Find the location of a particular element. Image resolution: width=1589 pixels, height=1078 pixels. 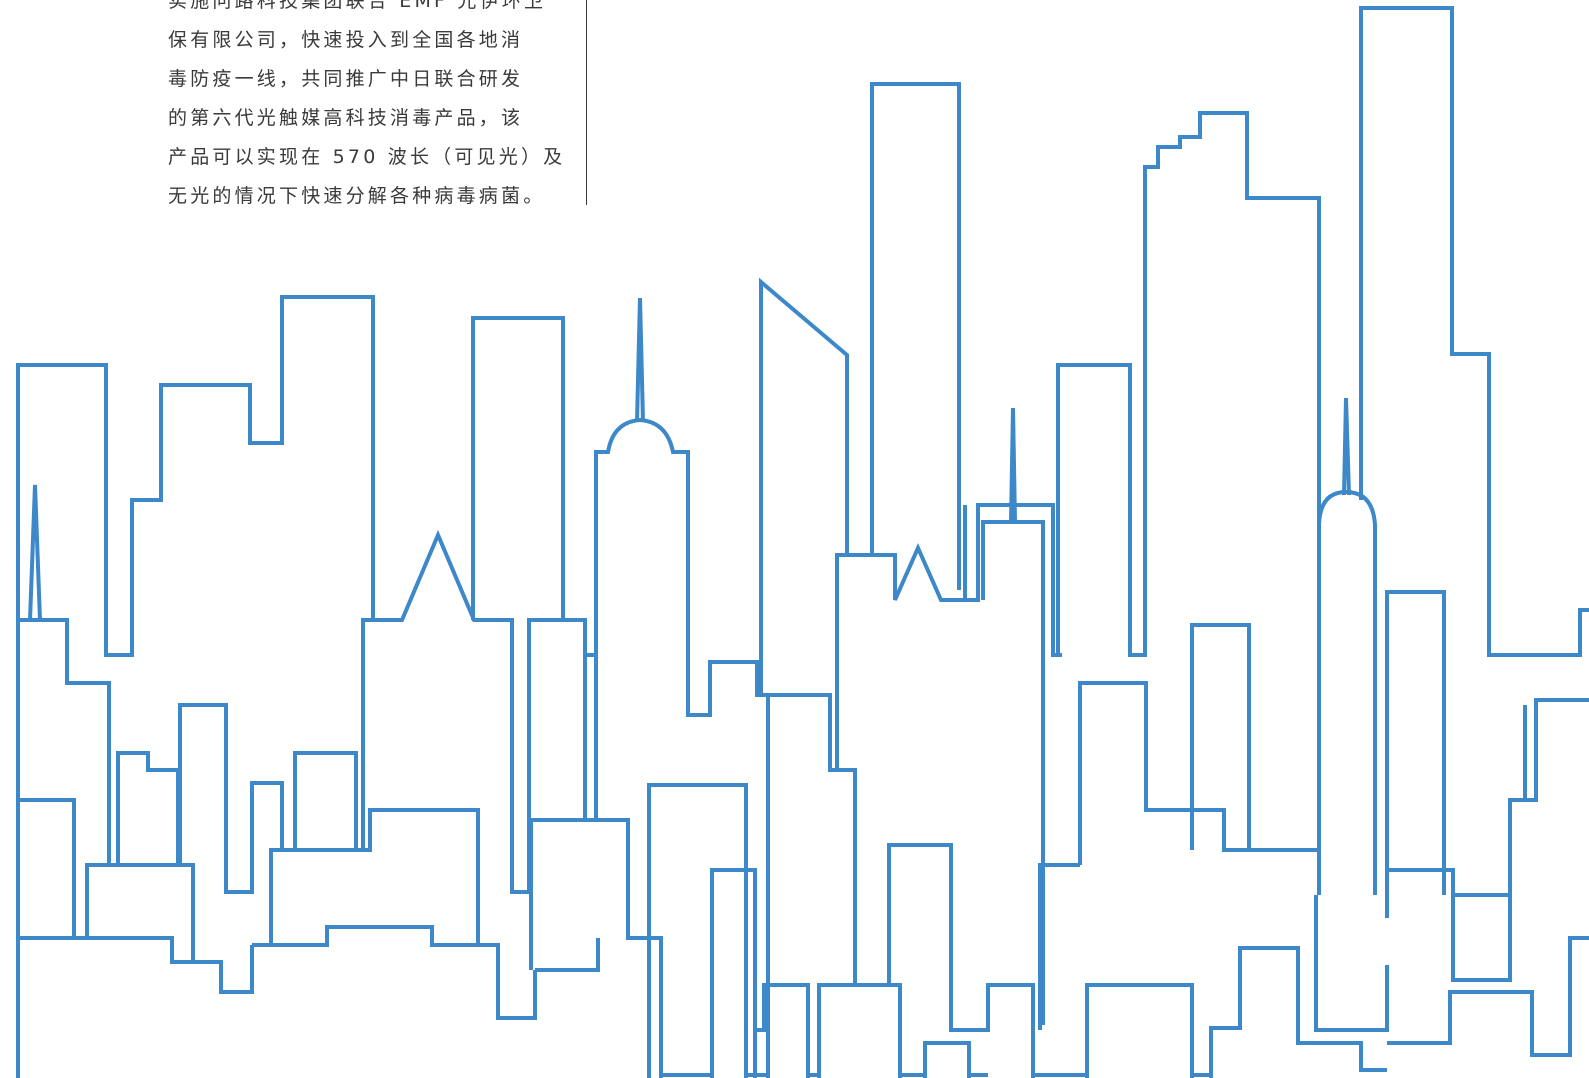

tower-center-right is located at coordinates (1188, 503).